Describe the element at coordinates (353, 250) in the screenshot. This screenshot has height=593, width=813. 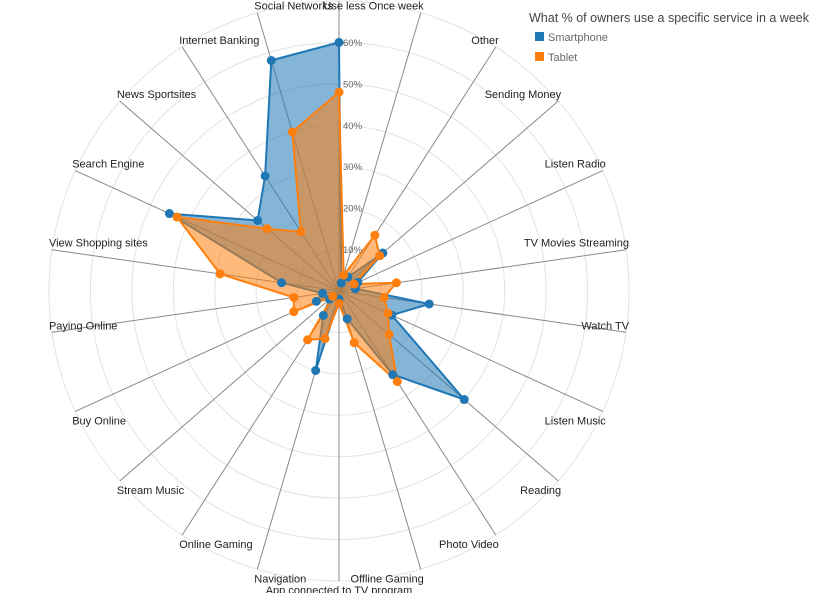
I see `tick-label: 10%` at that location.